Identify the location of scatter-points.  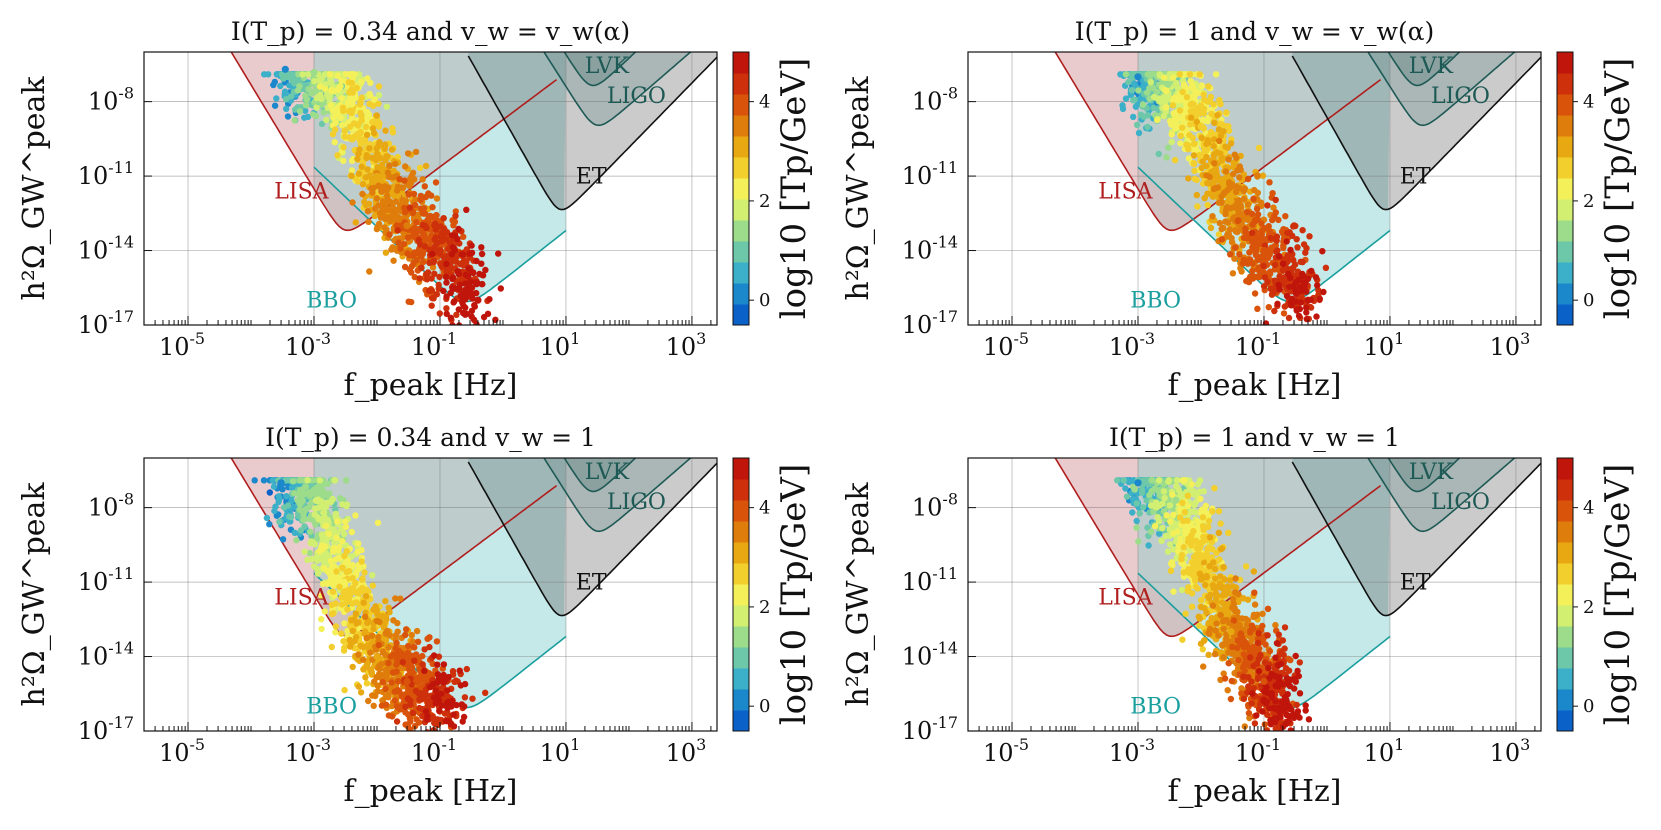
(1213, 604).